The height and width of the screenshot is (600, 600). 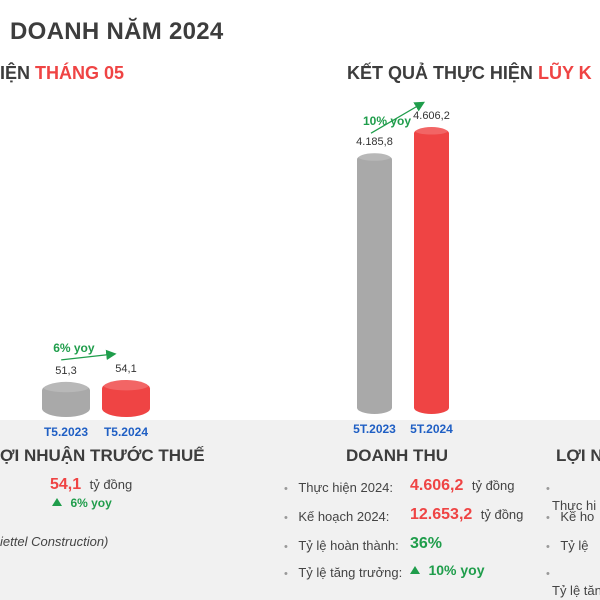 I want to click on revenue-completion-value: 36%, so click(x=426, y=543).